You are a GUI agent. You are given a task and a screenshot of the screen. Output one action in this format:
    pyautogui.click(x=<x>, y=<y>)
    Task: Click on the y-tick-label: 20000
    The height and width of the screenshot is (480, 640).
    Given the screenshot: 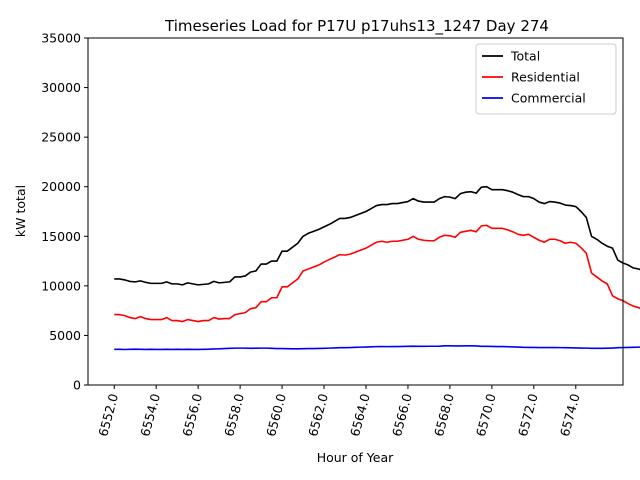 What is the action you would take?
    pyautogui.click(x=61, y=186)
    